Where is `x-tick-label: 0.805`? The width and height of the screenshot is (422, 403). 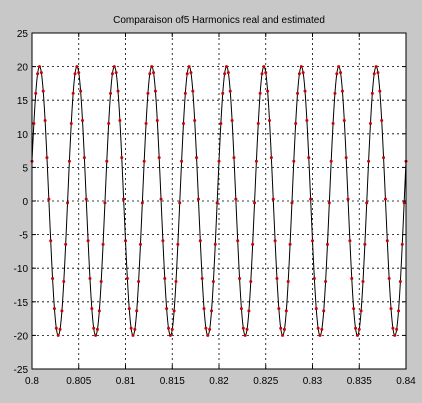
x-tick-label: 0.805 is located at coordinates (78, 381).